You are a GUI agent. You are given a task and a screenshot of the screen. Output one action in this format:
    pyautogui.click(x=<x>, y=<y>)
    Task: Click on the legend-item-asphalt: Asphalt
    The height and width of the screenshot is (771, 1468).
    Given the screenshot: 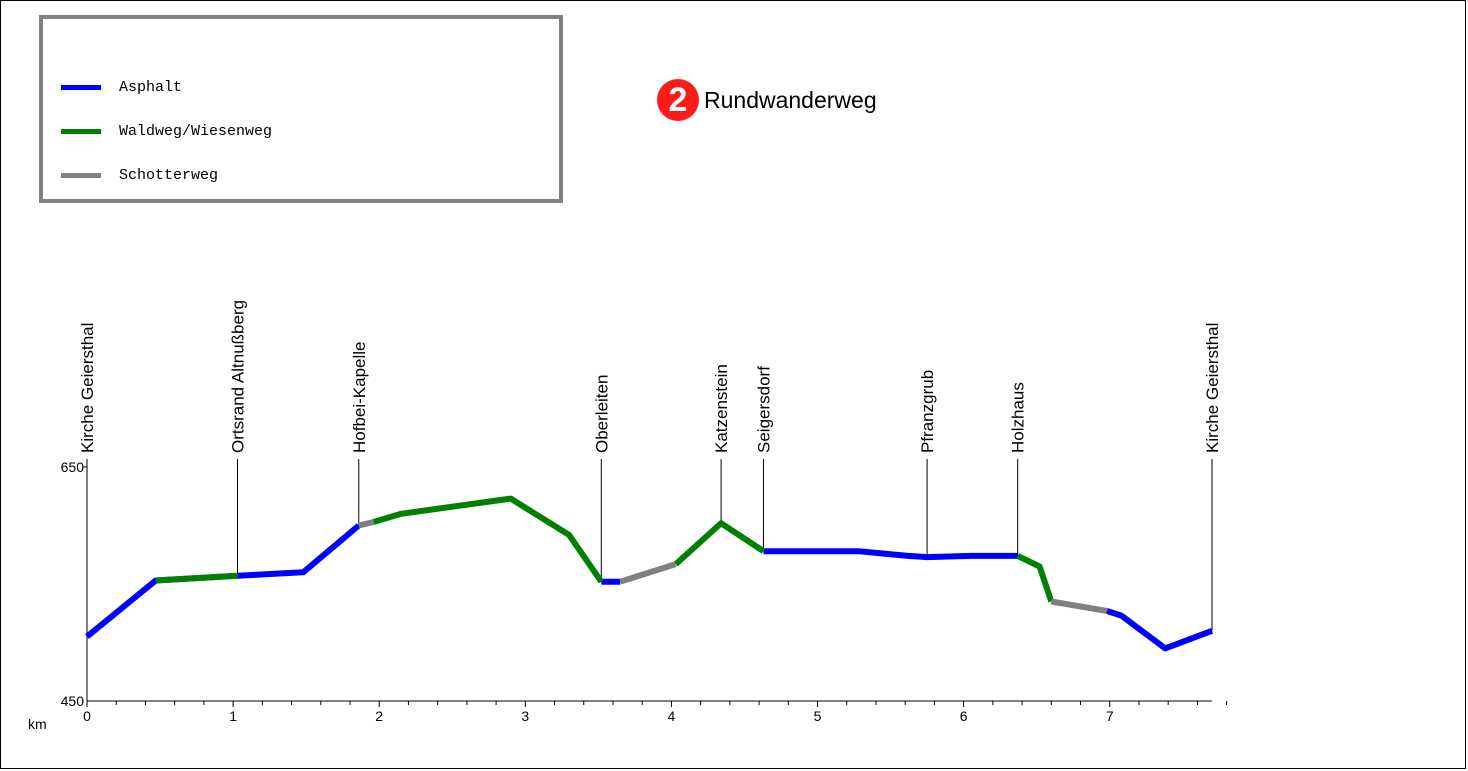 What is the action you would take?
    pyautogui.click(x=121, y=87)
    